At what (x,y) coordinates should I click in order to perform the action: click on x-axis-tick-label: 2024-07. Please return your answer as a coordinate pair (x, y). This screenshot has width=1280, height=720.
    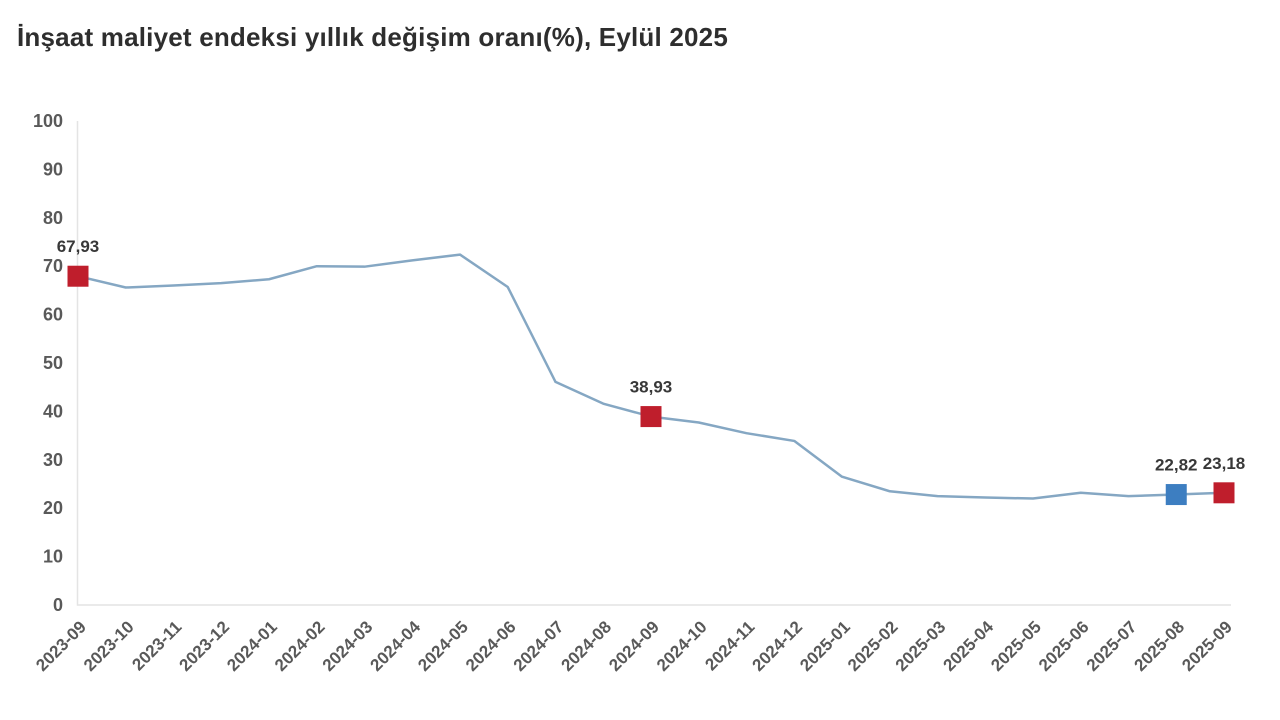
    Looking at the image, I should click on (539, 646).